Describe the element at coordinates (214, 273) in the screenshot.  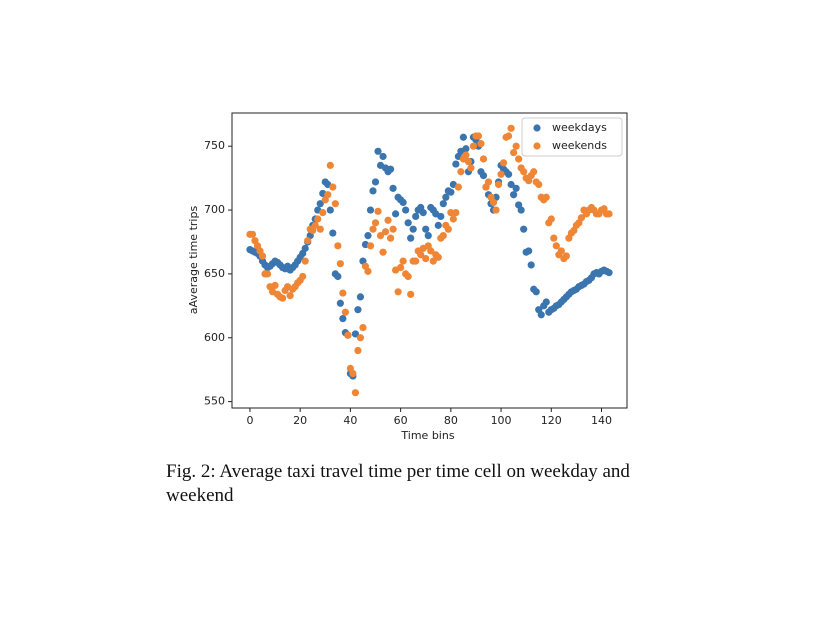
I see `y-tick-label: 650` at that location.